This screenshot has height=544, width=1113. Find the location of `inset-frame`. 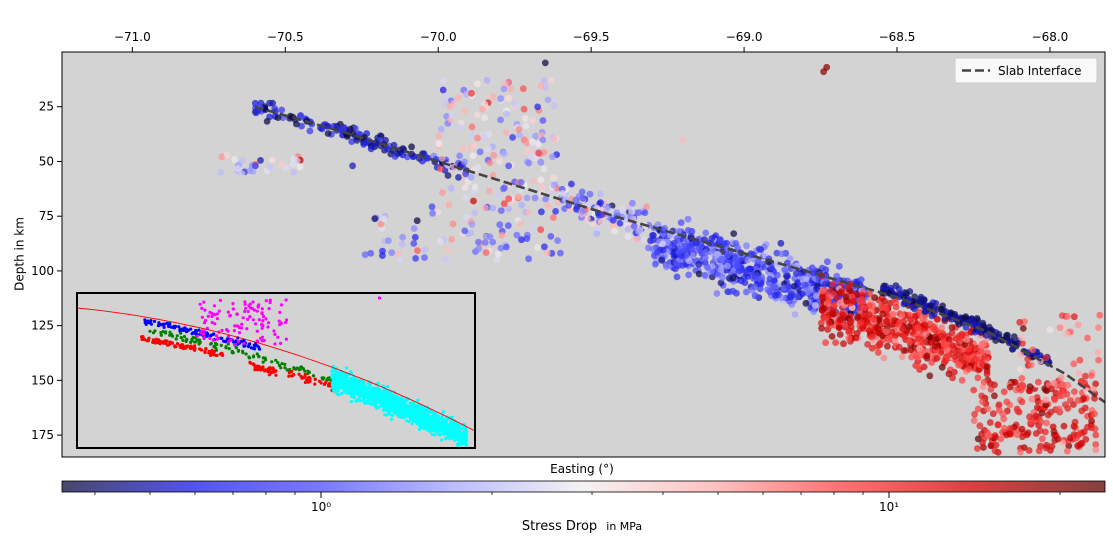

inset-frame is located at coordinates (276, 370).